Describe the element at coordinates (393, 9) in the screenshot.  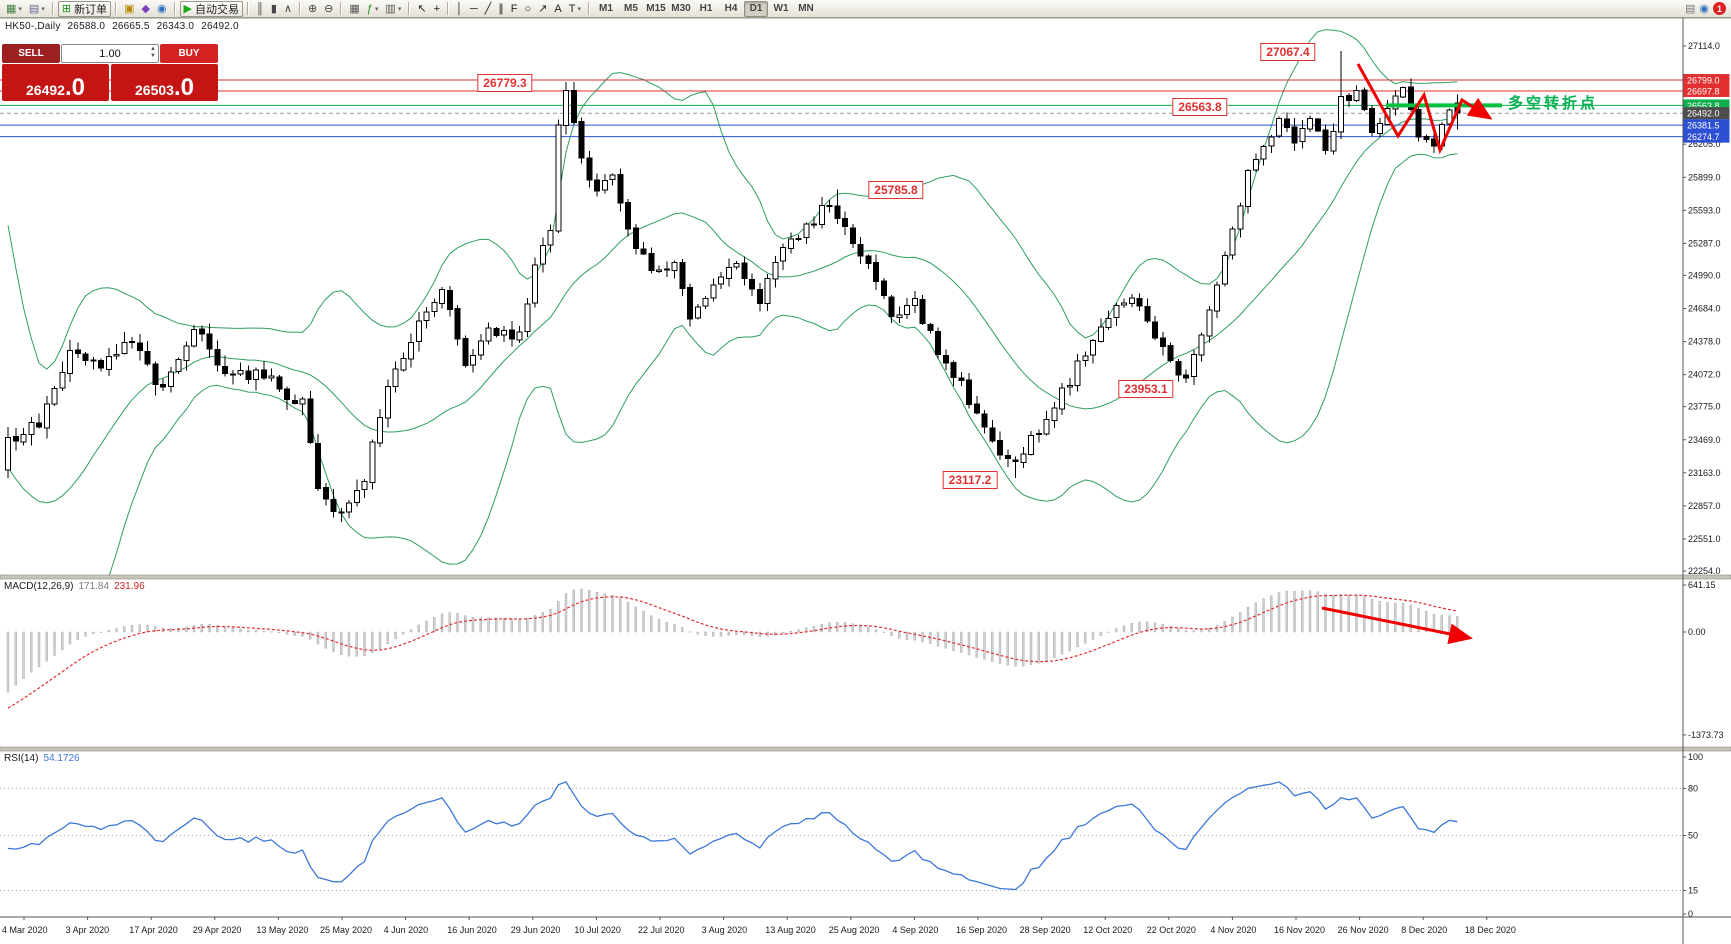
I see `templates-icon: ▥ ▾` at that location.